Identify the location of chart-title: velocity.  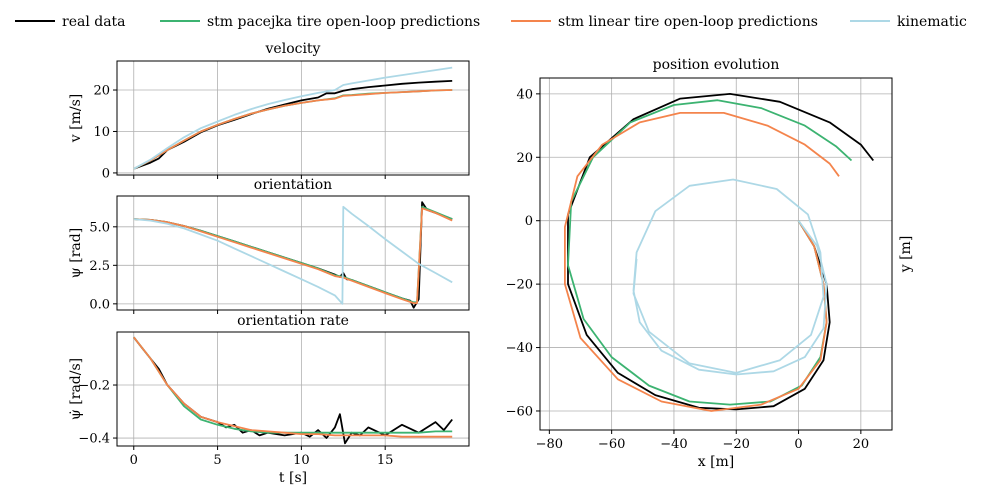
(293, 49).